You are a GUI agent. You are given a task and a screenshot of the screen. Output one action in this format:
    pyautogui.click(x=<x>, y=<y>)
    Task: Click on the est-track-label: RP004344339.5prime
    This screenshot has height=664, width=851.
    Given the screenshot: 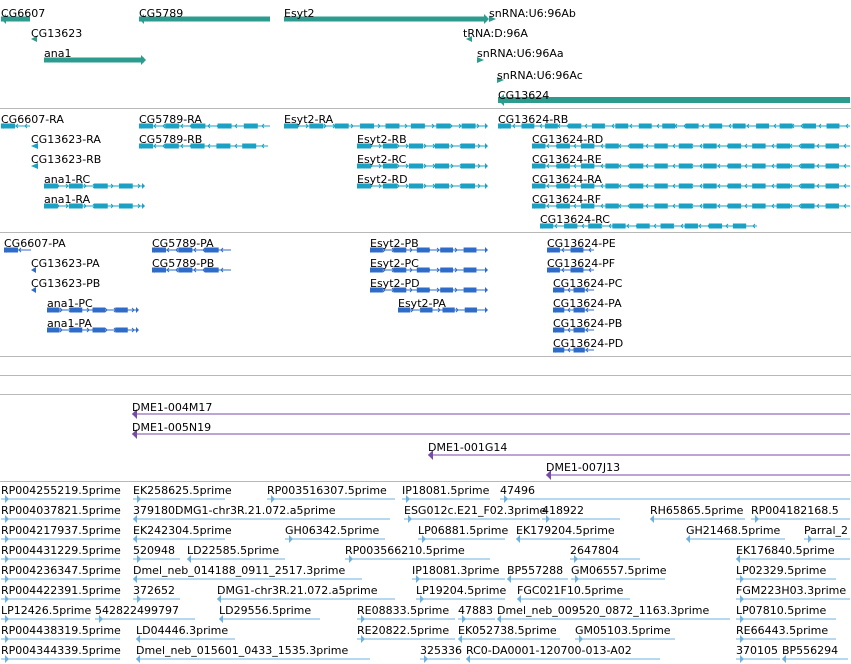 What is the action you would take?
    pyautogui.click(x=61, y=650)
    